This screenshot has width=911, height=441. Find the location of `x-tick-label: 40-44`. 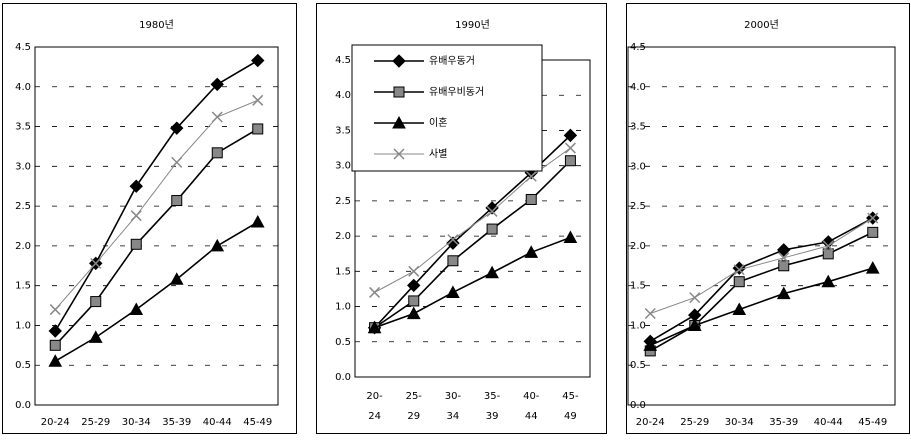

x-tick-label: 40-44 is located at coordinates (217, 422).